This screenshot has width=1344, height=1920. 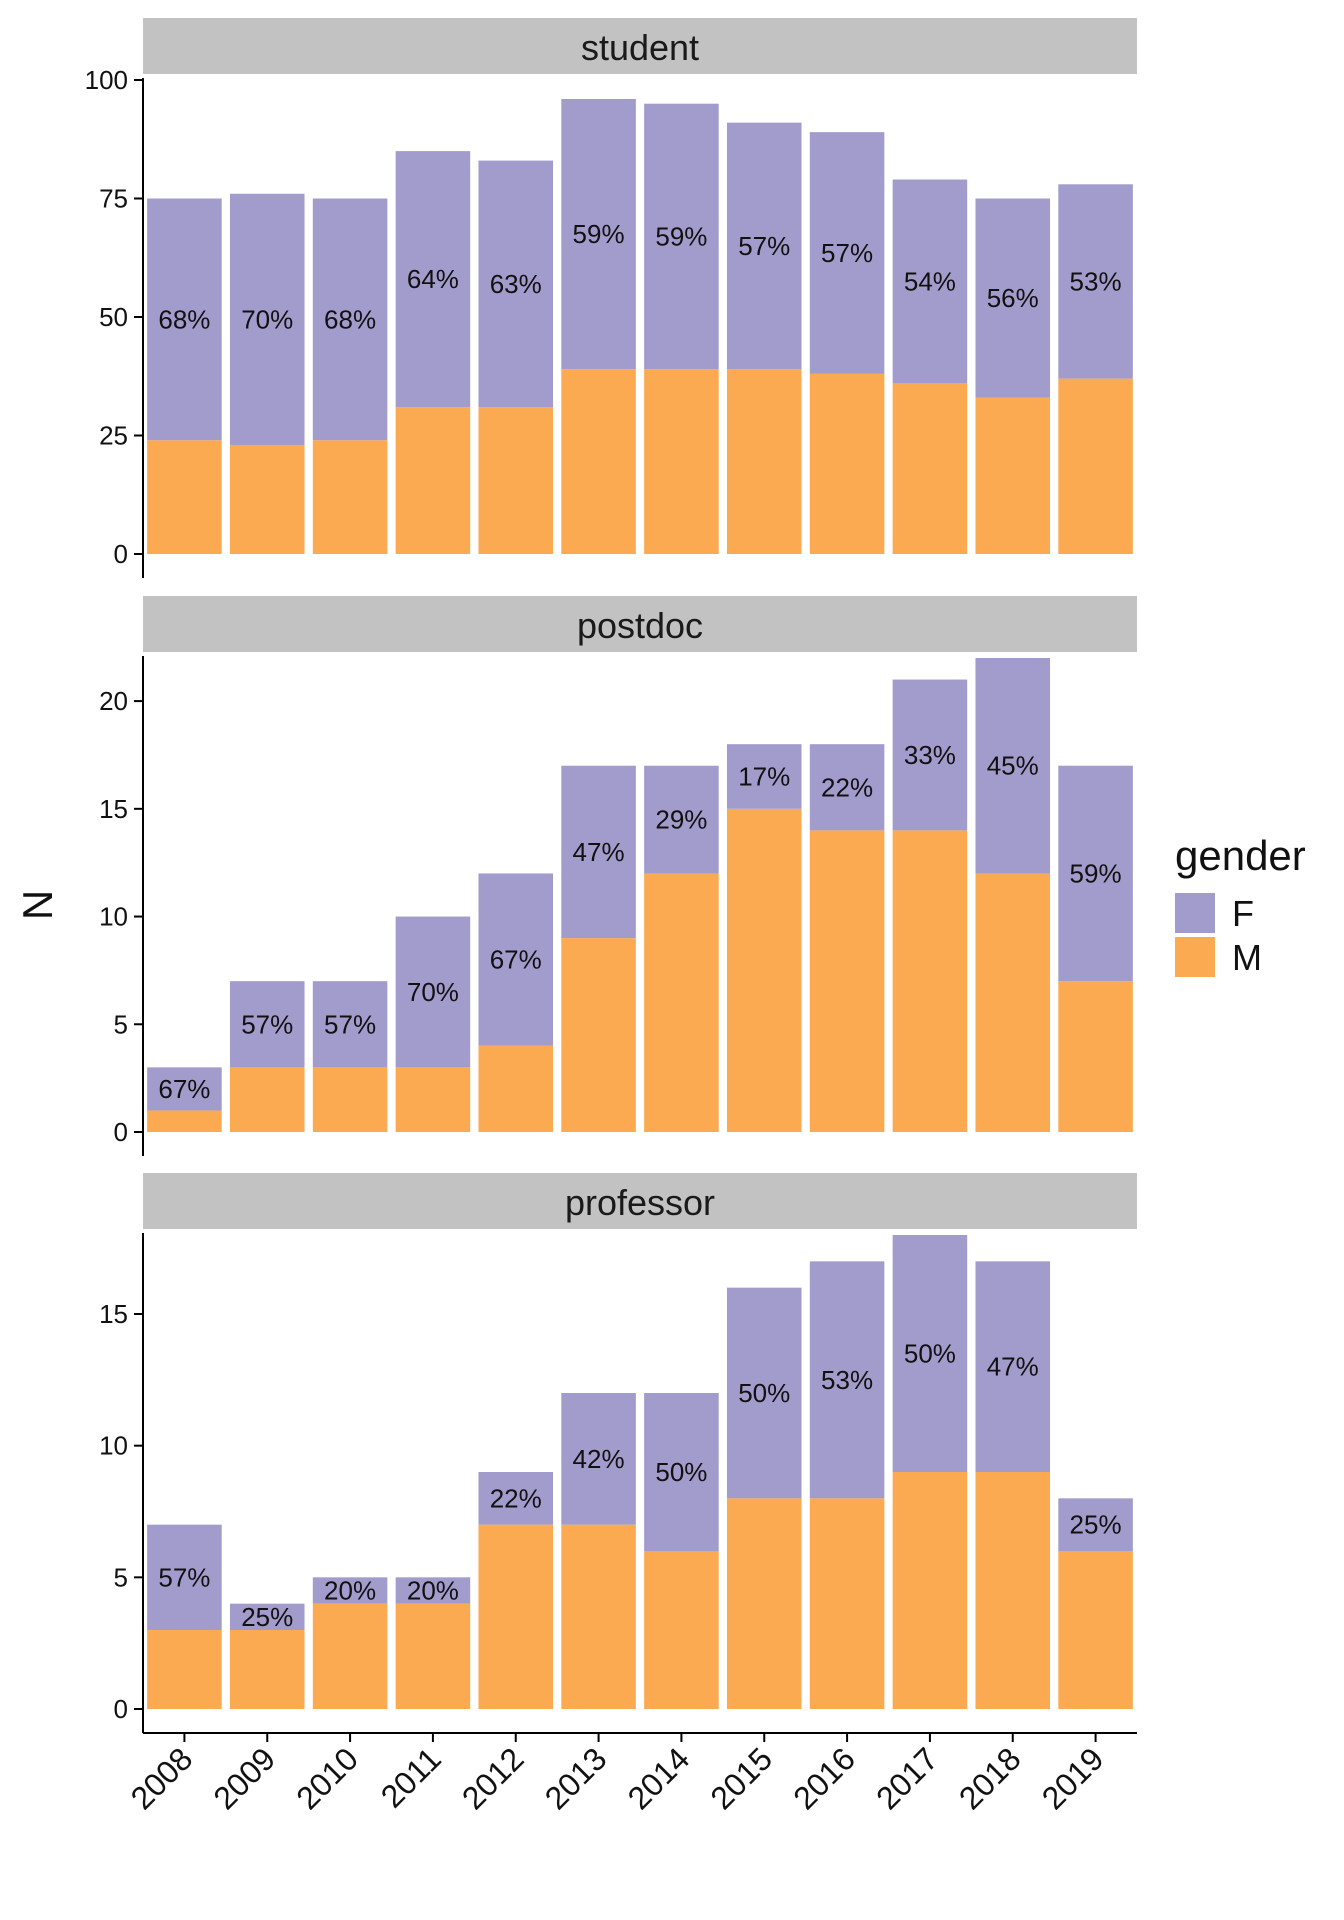 I want to click on bar-f-2010, so click(x=350, y=1590).